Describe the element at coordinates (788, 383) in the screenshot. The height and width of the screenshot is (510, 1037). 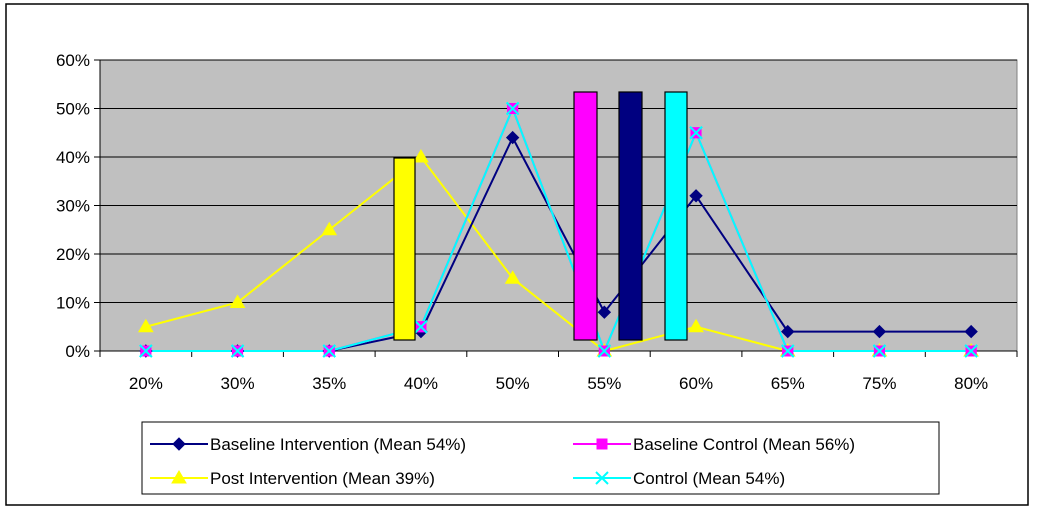
I see `x-tick-label: 65%` at that location.